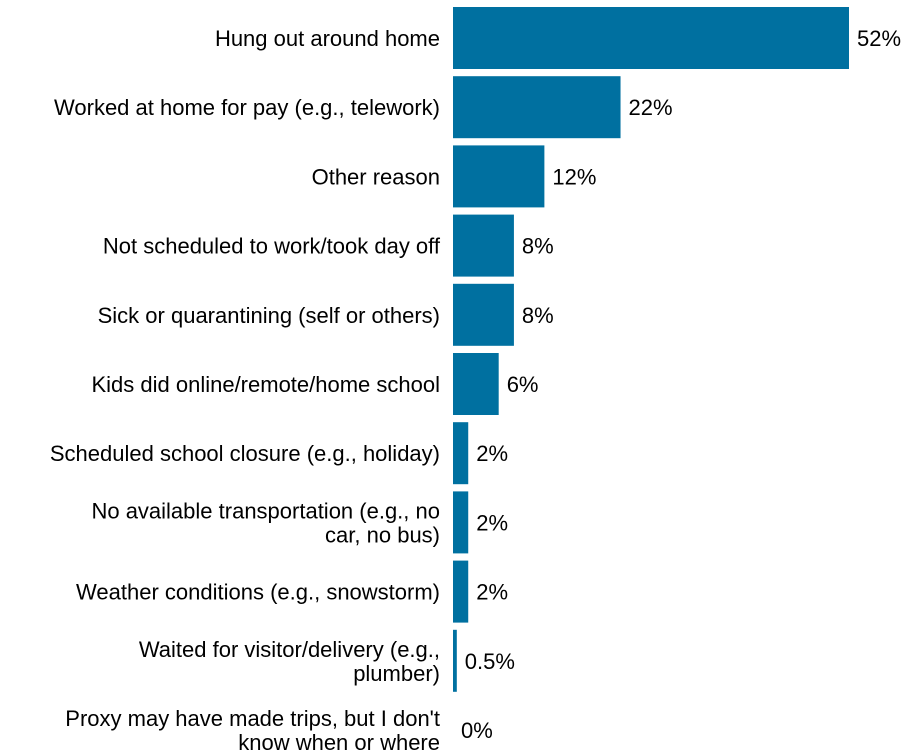 The image size is (920, 753). I want to click on value-label-3: 8%, so click(538, 246).